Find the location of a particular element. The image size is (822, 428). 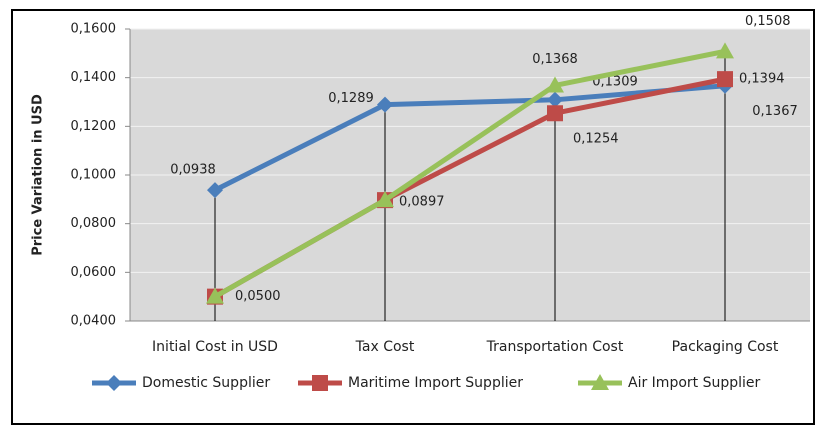

y-tick-label: 0,1000 is located at coordinates (94, 175).